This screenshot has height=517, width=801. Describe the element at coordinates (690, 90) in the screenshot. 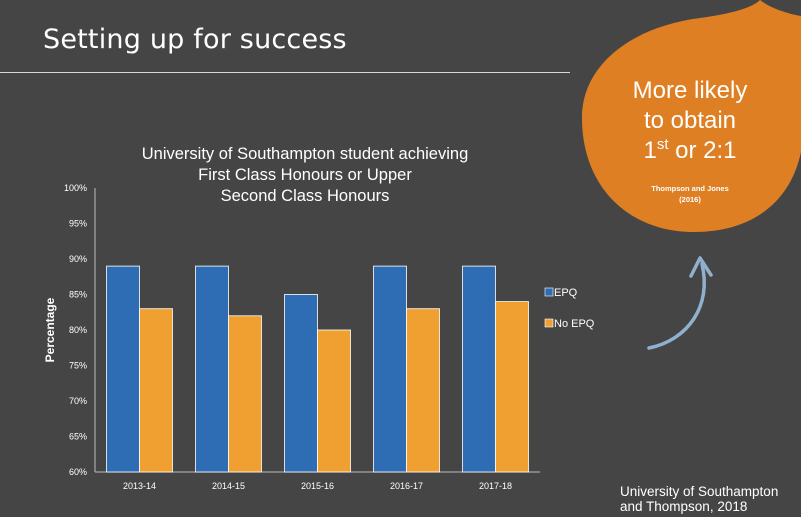

I see `callout-line-1: More likely` at that location.